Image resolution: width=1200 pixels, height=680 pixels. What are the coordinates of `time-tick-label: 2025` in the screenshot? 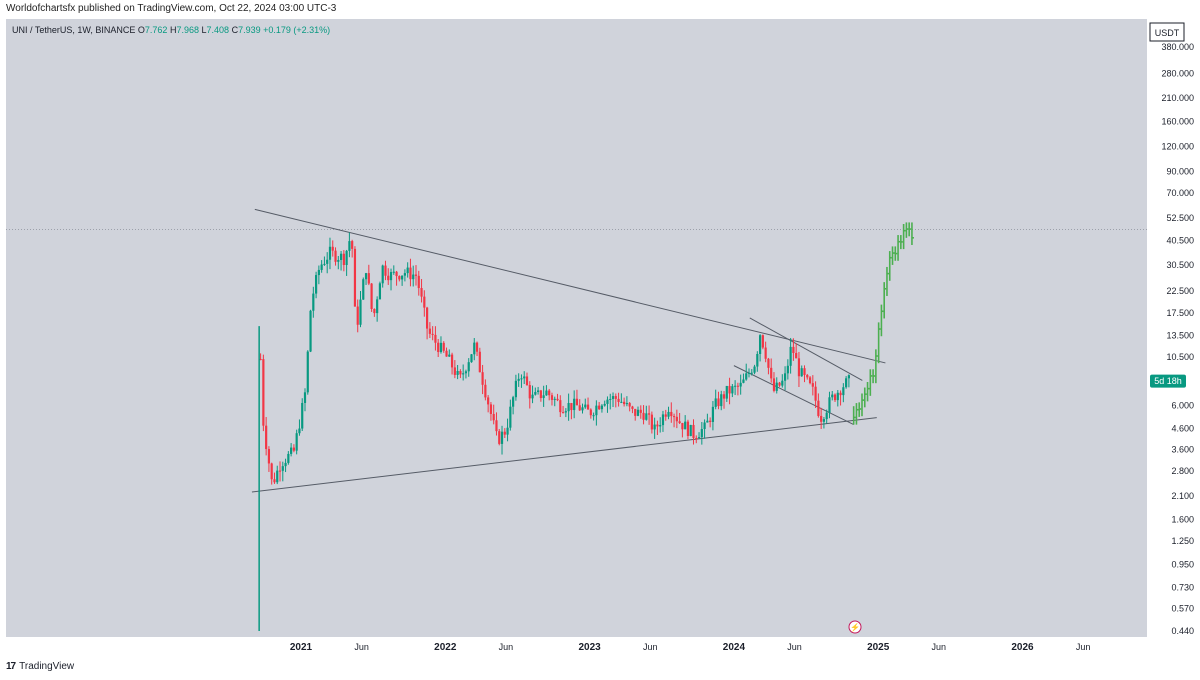 It's located at (878, 647).